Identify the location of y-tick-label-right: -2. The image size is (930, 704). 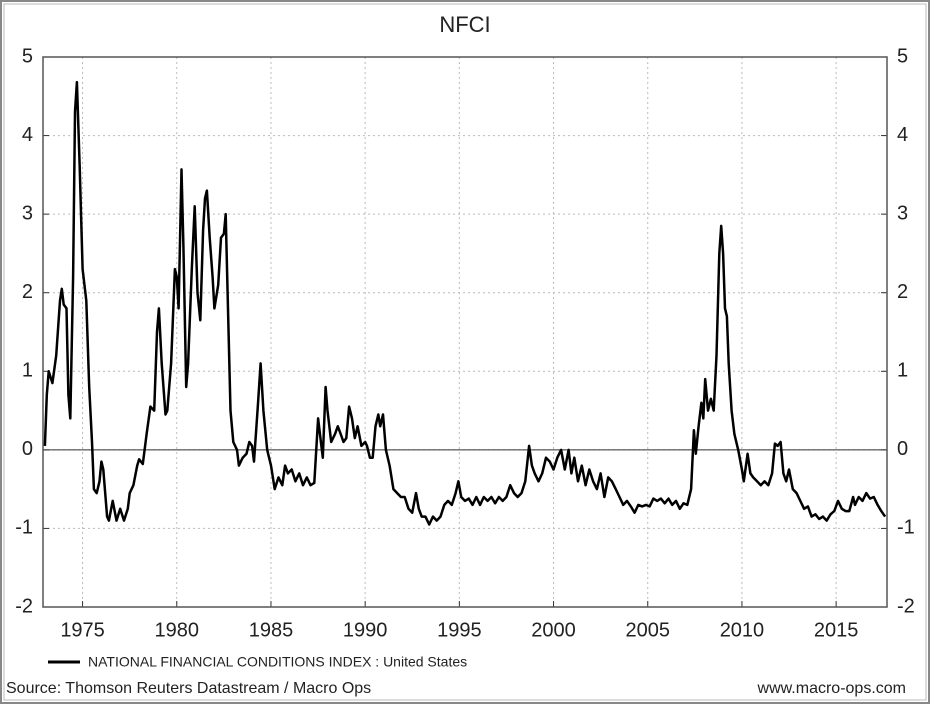
(906, 606).